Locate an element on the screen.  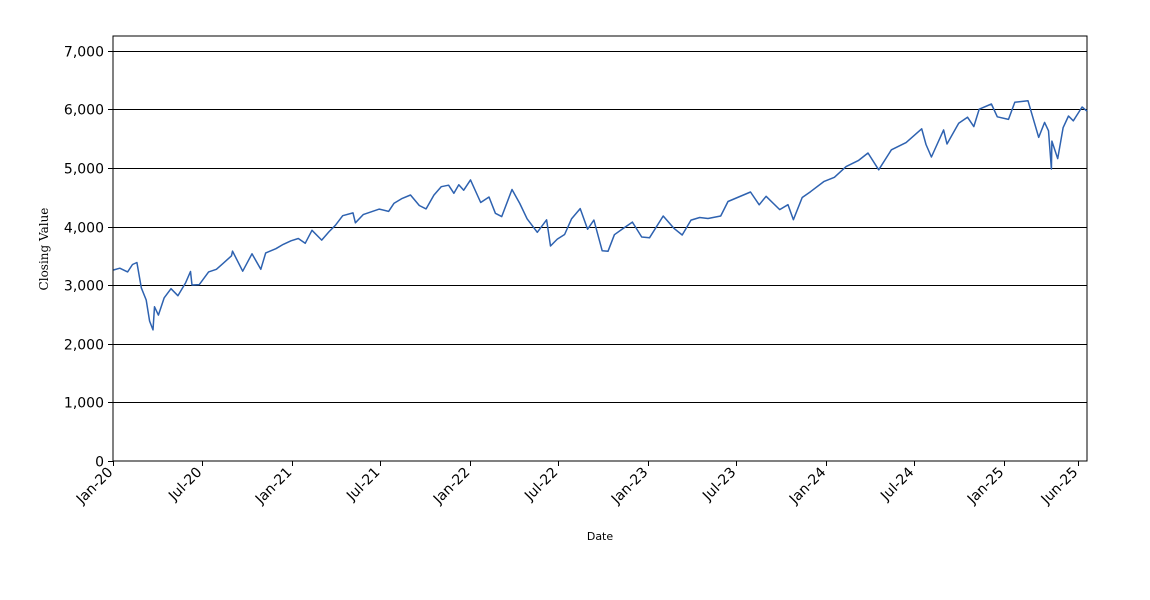
y-tick-label: 0 is located at coordinates (99, 463).